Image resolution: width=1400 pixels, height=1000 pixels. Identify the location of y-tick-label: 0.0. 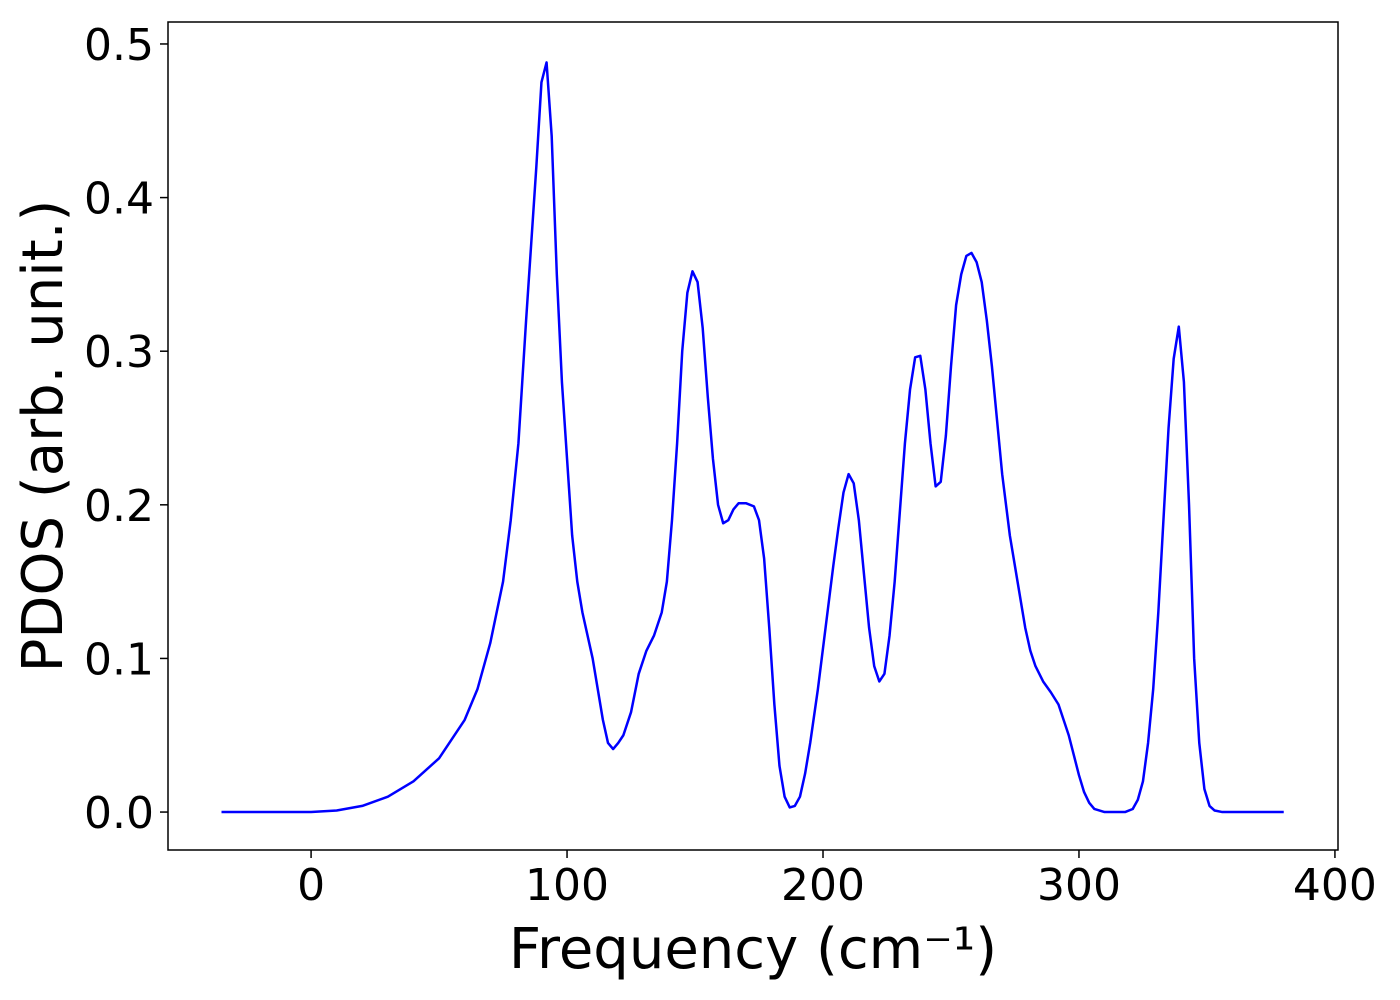
(119, 813).